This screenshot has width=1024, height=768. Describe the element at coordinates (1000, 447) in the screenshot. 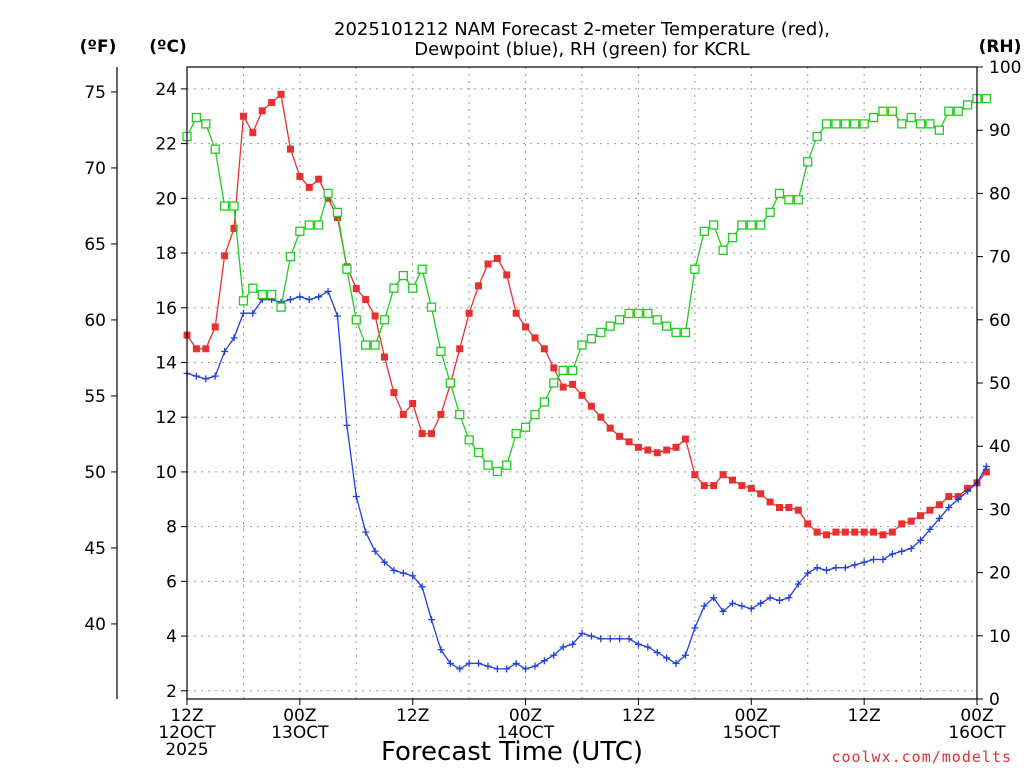

I see `rh-tick-label: 40` at that location.